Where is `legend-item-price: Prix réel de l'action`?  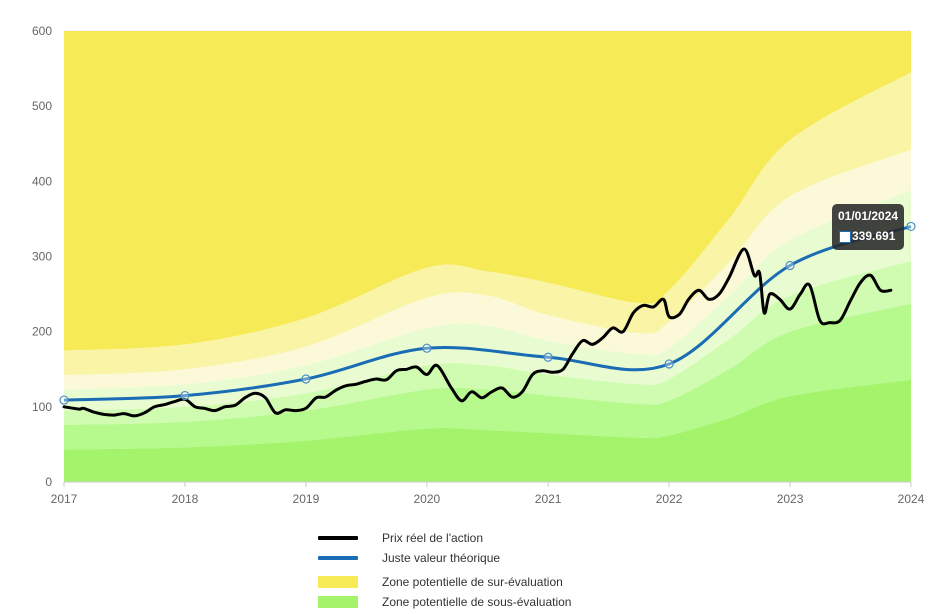
legend-item-price: Prix réel de l'action is located at coordinates (444, 538).